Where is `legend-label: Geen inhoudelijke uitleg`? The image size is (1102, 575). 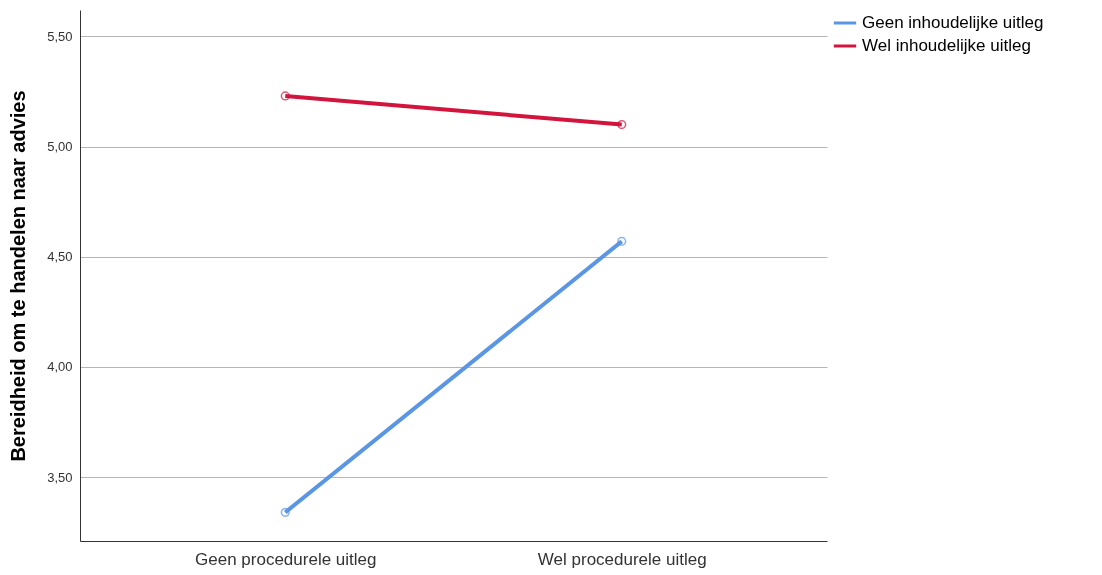
legend-label: Geen inhoudelijke uitleg is located at coordinates (953, 22).